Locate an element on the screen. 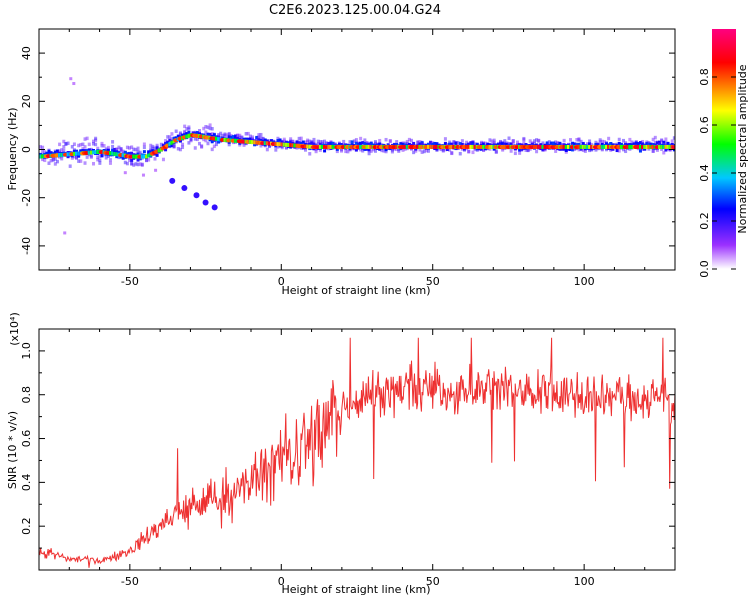 The height and width of the screenshot is (600, 750). colorbar-gradient is located at coordinates (724, 149).